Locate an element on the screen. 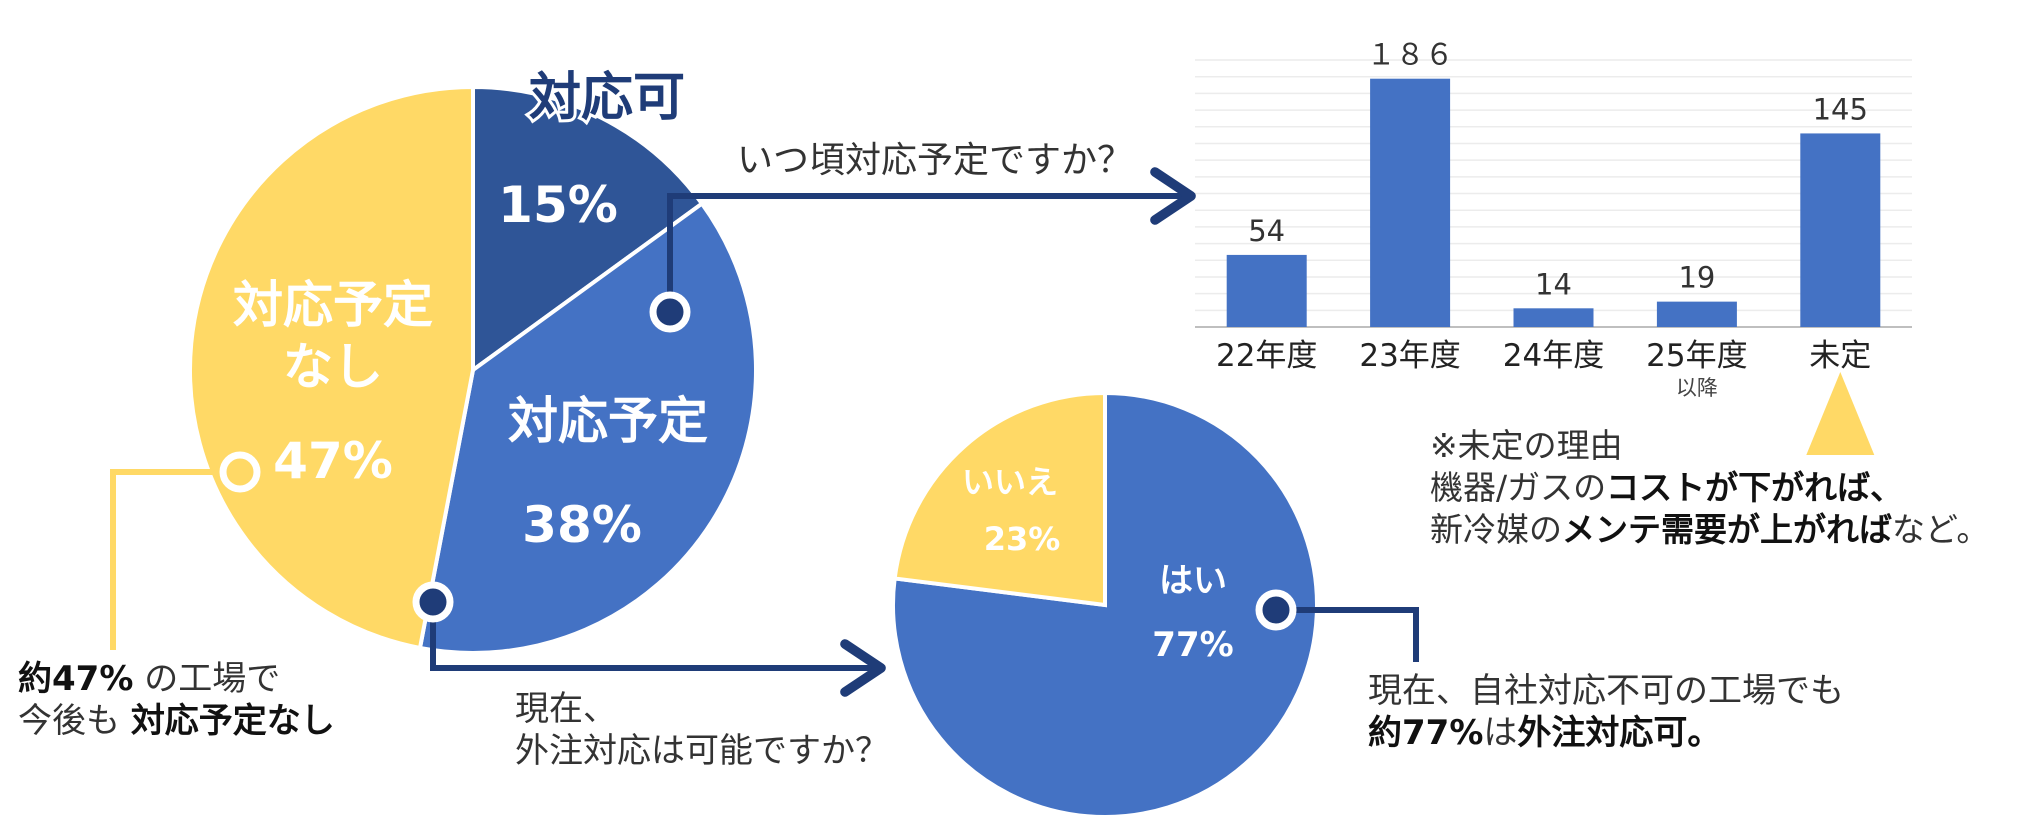  connector-dot-planned is located at coordinates (670, 312).